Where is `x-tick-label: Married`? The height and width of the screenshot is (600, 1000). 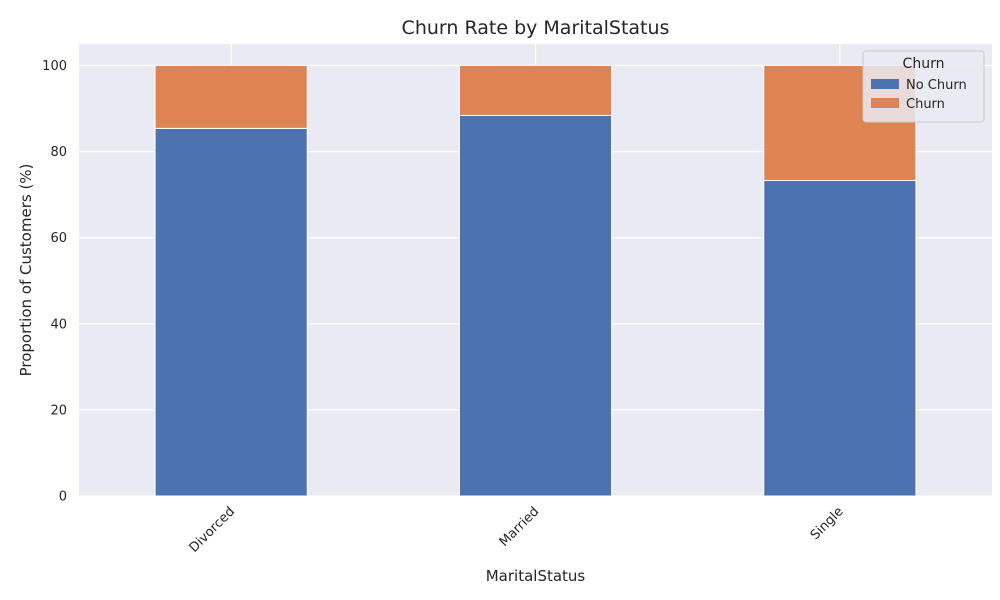 x-tick-label: Married is located at coordinates (520, 527).